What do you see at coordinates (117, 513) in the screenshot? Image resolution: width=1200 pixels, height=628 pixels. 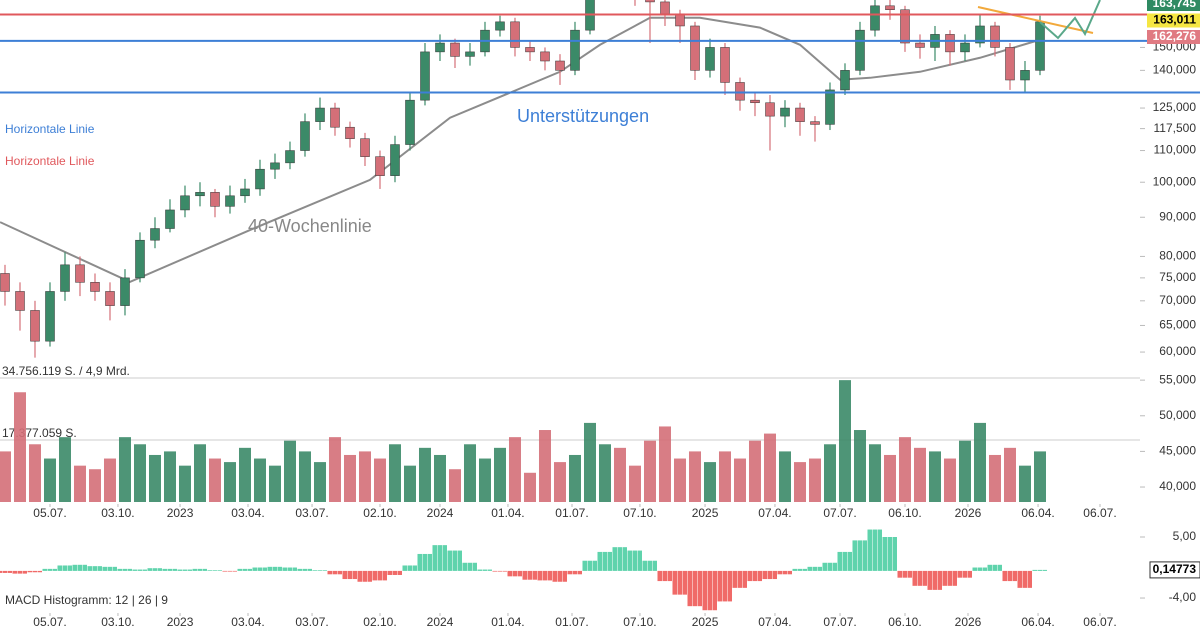 I see `x-tick-label: 03.10.` at bounding box center [117, 513].